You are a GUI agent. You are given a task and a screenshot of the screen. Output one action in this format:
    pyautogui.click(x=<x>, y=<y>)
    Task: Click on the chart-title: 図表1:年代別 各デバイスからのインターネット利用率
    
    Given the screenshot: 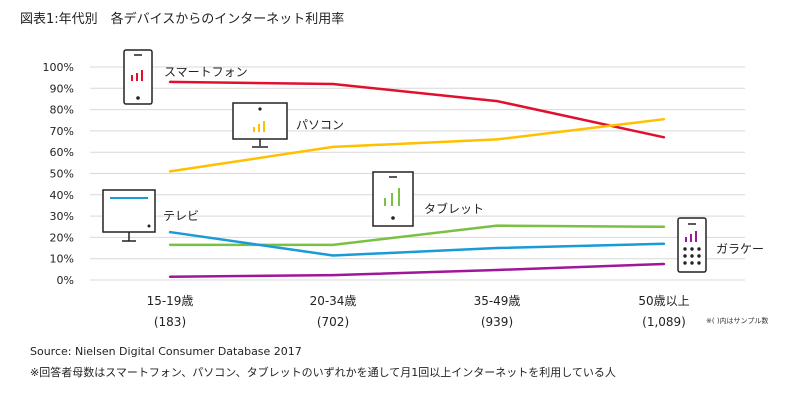 What is the action you would take?
    pyautogui.click(x=182, y=19)
    